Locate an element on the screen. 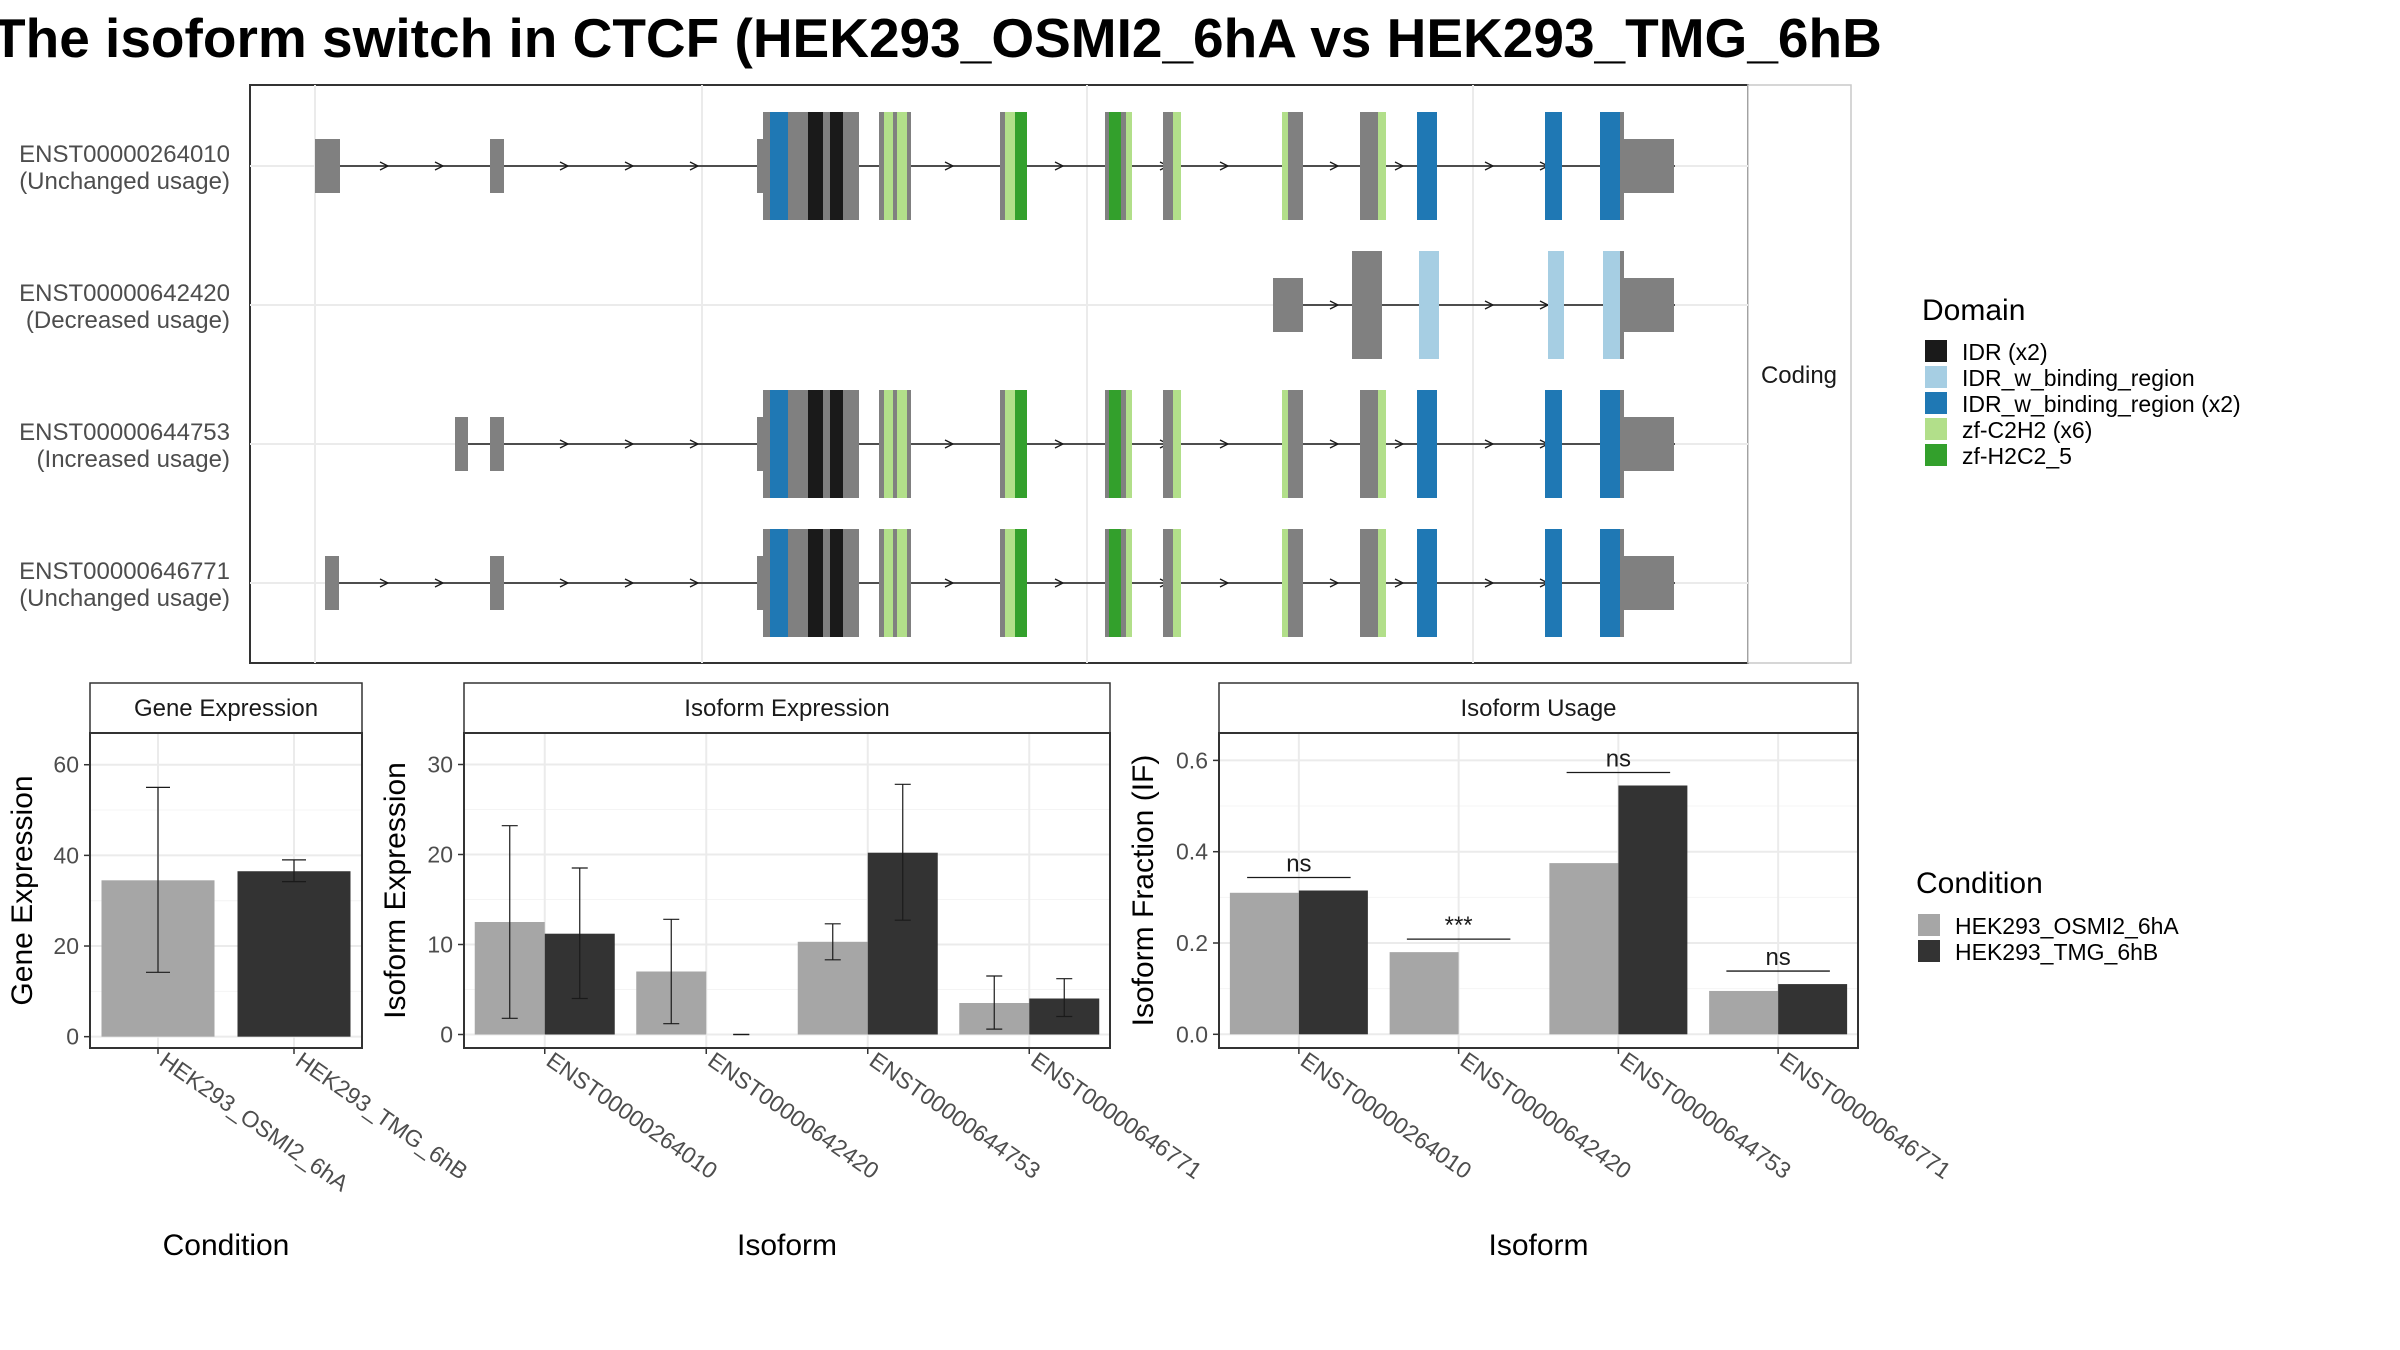 The image size is (2400, 1350). y-tick-label: 0.6 is located at coordinates (1192, 760).